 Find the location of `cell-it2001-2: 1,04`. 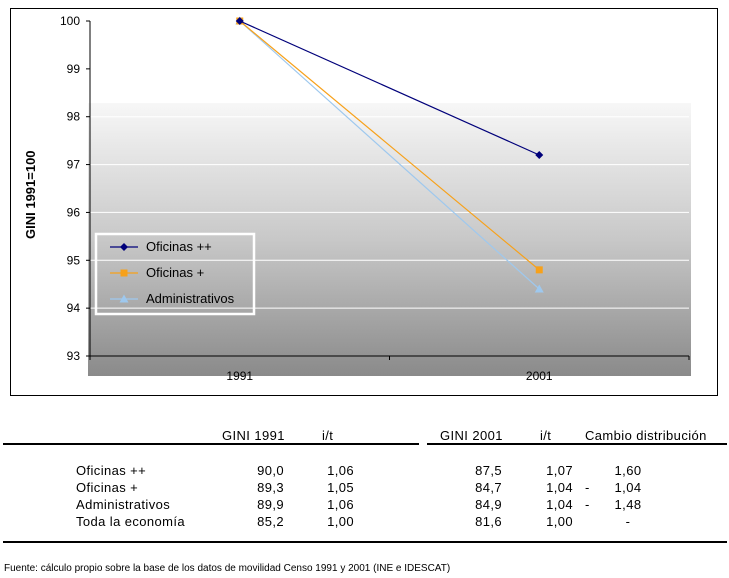

cell-it2001-2: 1,04 is located at coordinates (559, 504).